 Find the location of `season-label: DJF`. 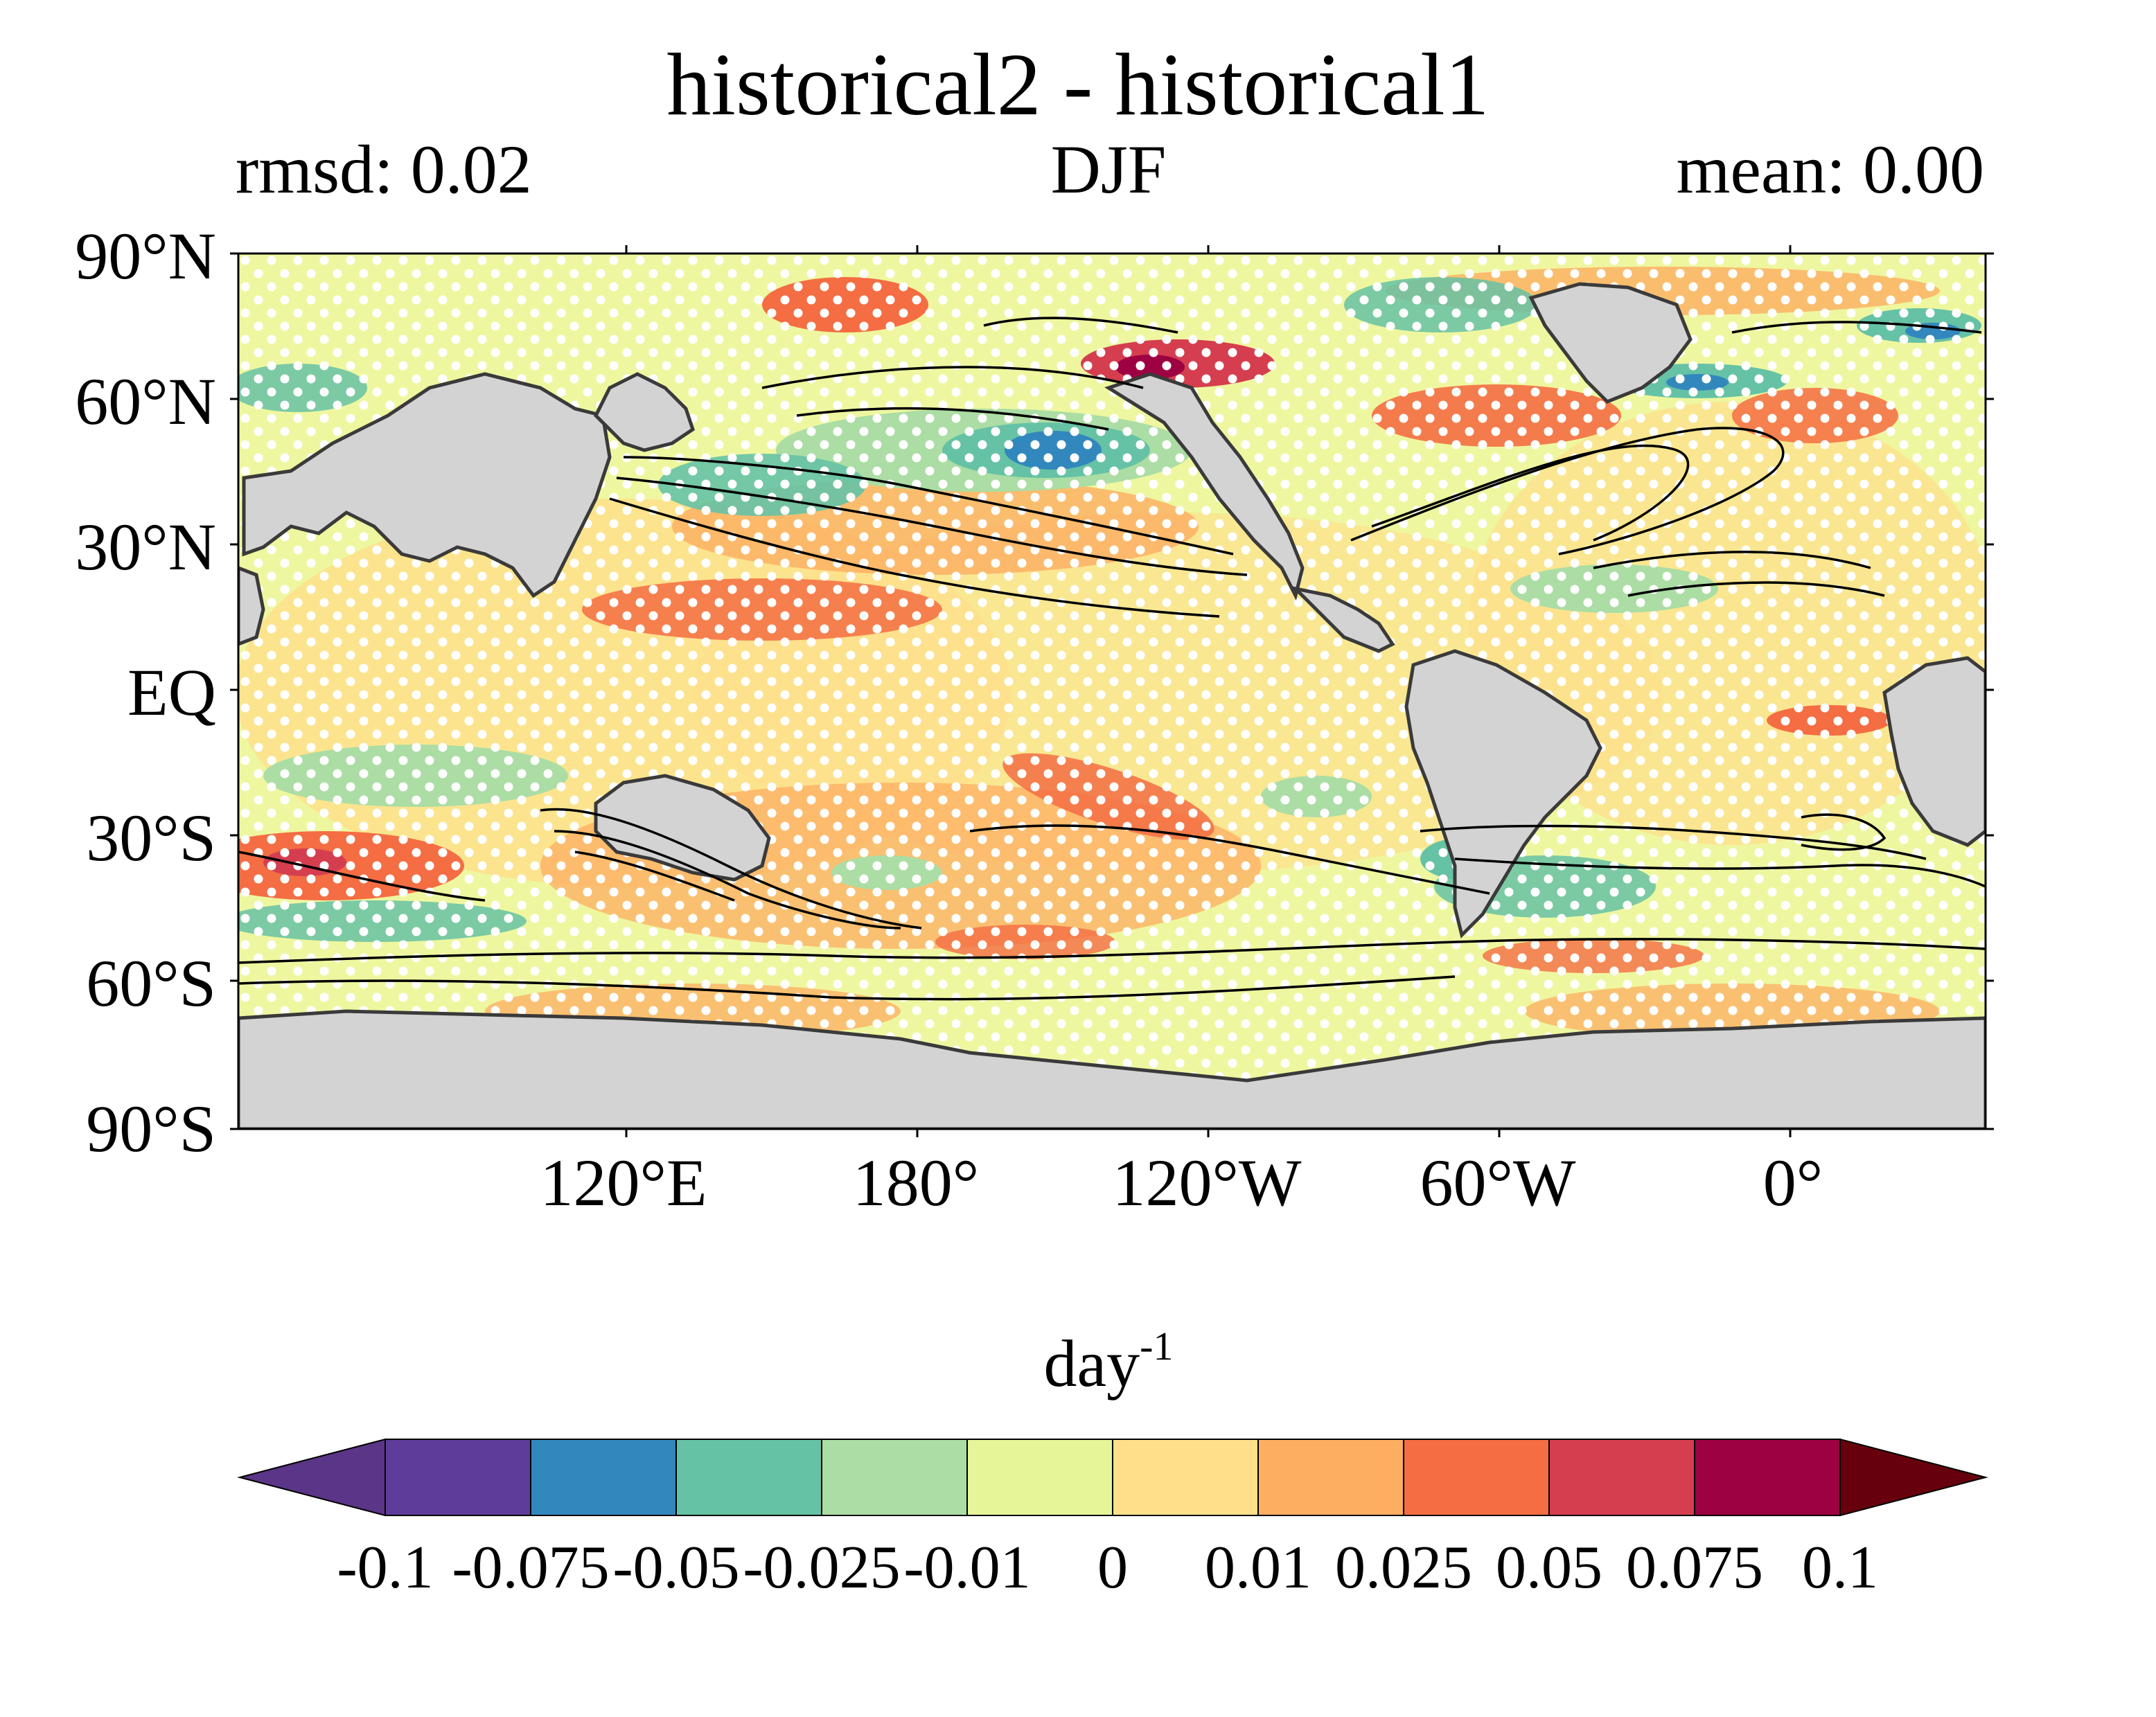

season-label: DJF is located at coordinates (1108, 170).